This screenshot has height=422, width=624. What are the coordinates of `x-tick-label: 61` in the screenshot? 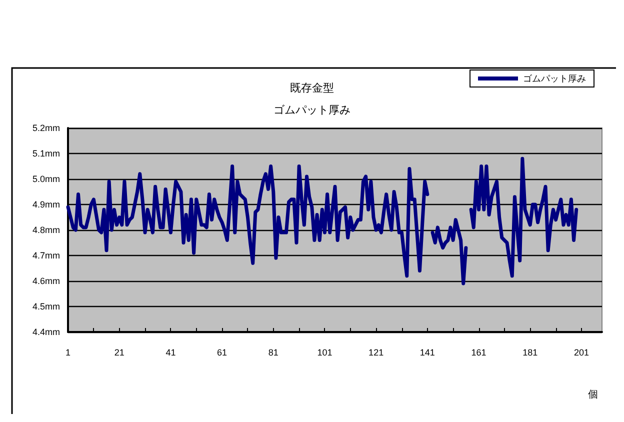 It's located at (222, 353).